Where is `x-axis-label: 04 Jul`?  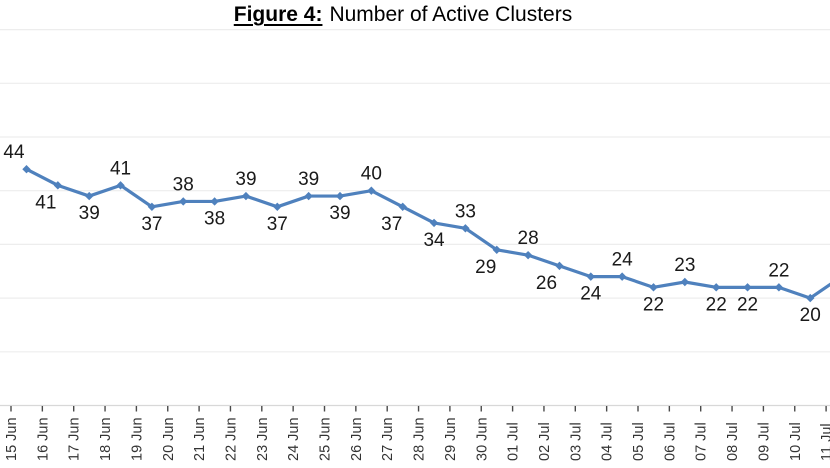
x-axis-label: 04 Jul is located at coordinates (608, 441).